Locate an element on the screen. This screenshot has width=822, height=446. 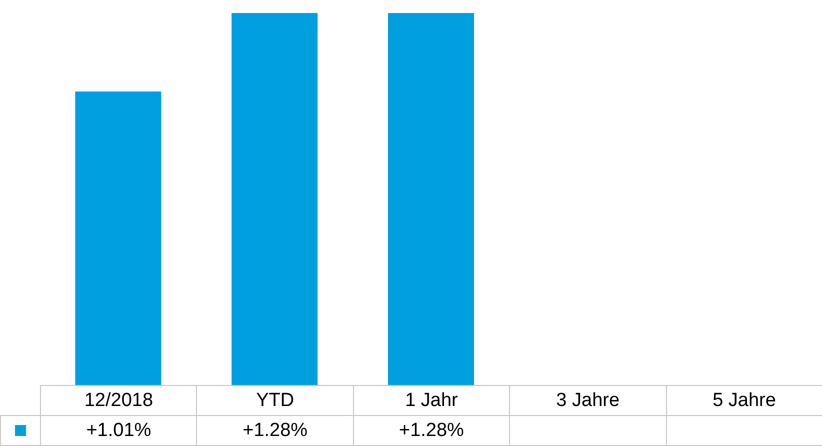
x-tick-label: 1 Jahr is located at coordinates (431, 401).